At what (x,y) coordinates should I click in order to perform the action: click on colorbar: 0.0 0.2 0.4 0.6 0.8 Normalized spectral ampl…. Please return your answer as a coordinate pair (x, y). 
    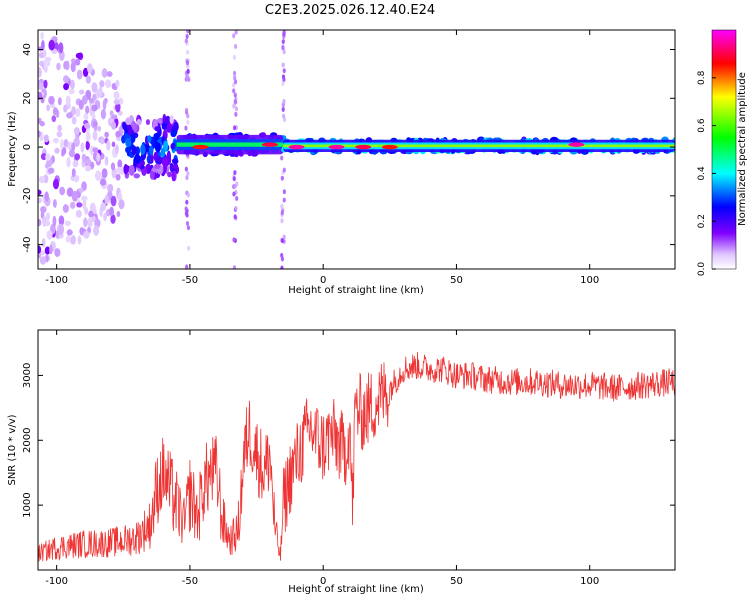
    Looking at the image, I should click on (722, 152).